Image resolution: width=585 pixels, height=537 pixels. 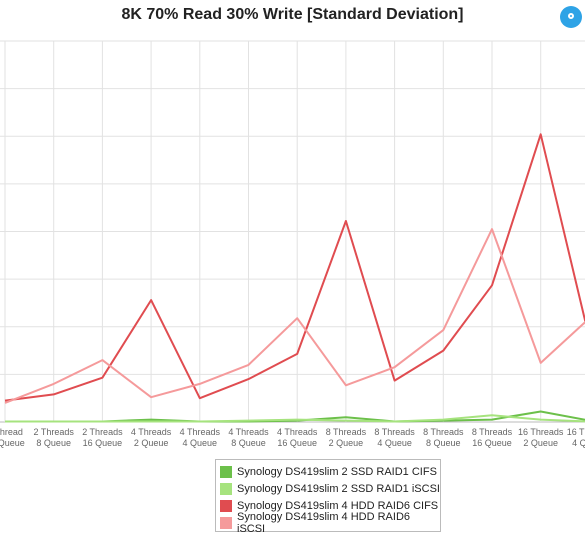 What do you see at coordinates (324, 522) in the screenshot?
I see `legend-label: Synology DS419slim 4 HDD RAID6 iSCSI` at bounding box center [324, 522].